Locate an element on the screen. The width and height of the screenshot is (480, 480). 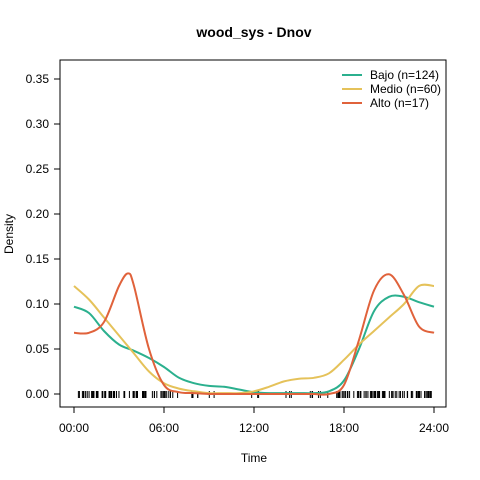
y-tick-label: 0.00 is located at coordinates (38, 394).